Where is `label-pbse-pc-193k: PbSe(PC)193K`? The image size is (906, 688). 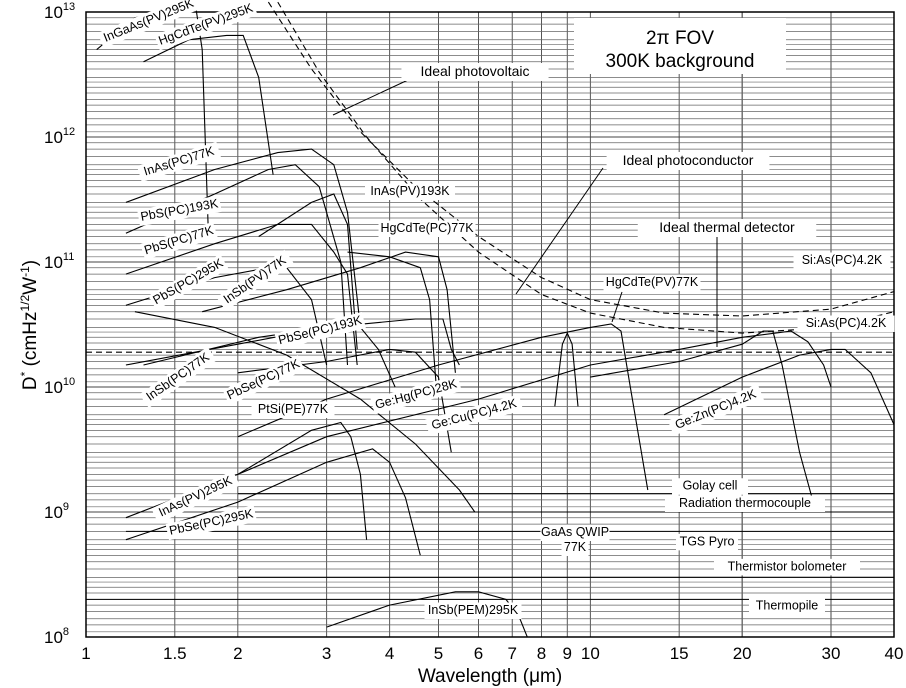
label-pbse-pc-193k: PbSe(PC)193K is located at coordinates (320, 330).